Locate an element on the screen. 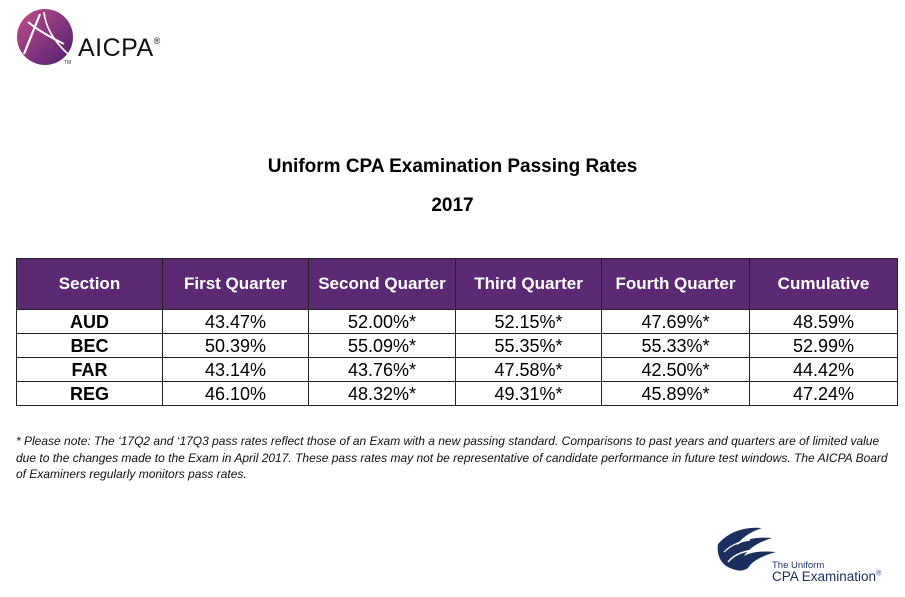 The width and height of the screenshot is (905, 597). rate-cell: 48.59% is located at coordinates (823, 321).